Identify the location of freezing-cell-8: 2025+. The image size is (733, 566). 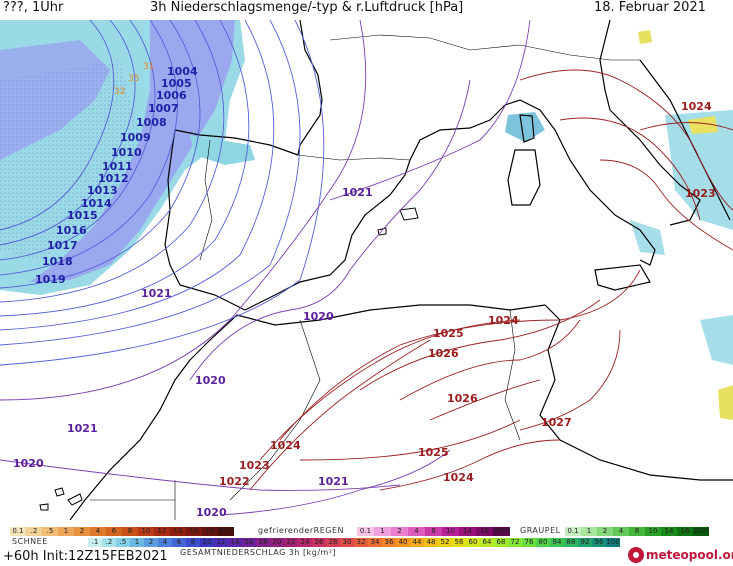
(501, 531).